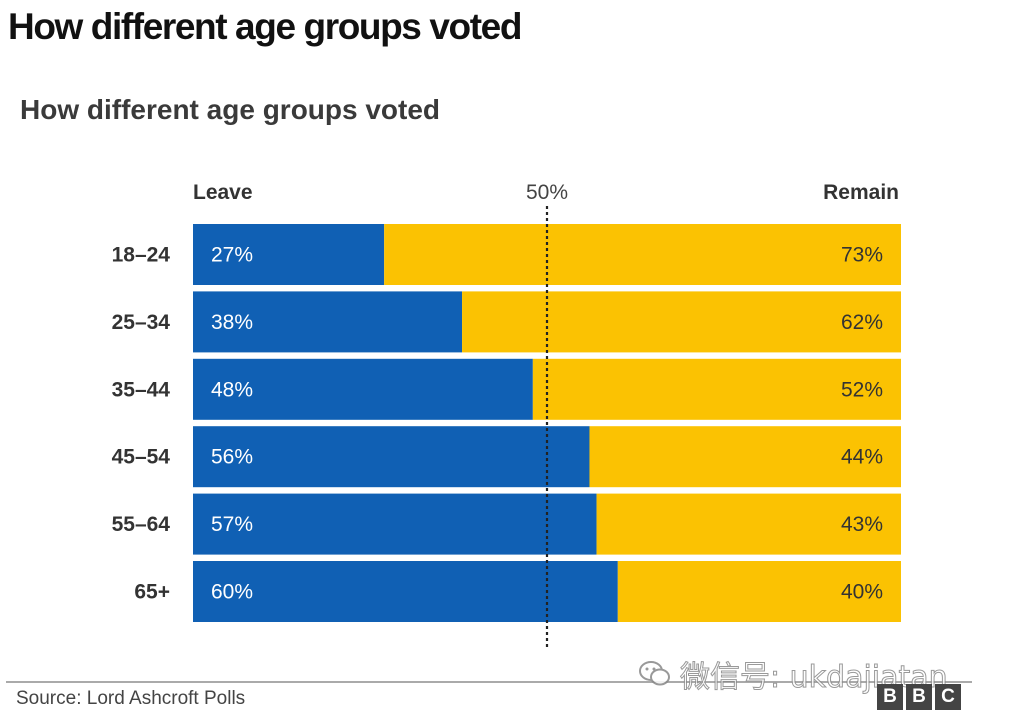  Describe the element at coordinates (861, 192) in the screenshot. I see `remain-axis-label: Remain` at that location.